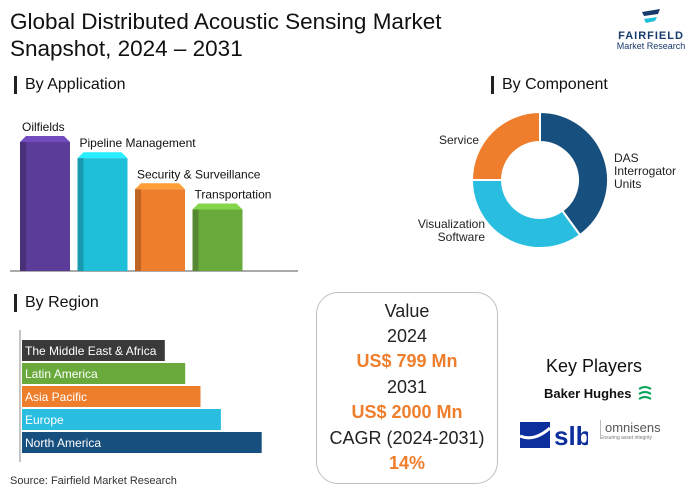 The image size is (700, 491). Describe the element at coordinates (407, 412) in the screenshot. I see `value-2031: US$ 2000 Mn` at that location.